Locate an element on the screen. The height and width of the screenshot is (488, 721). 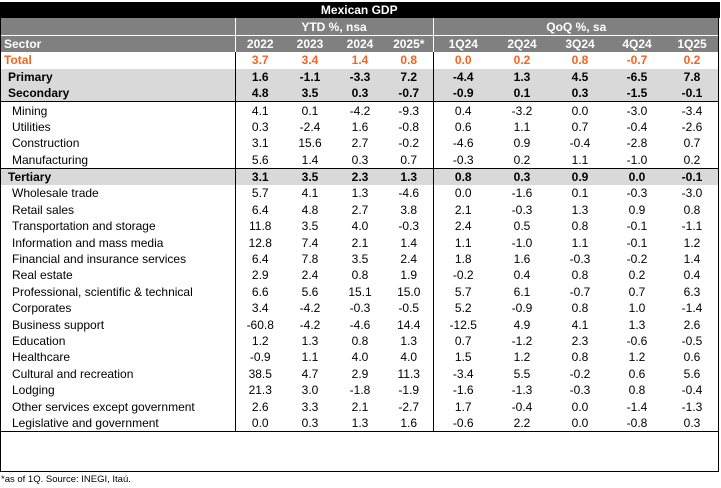
value-cell: 11.3 is located at coordinates (408, 373).